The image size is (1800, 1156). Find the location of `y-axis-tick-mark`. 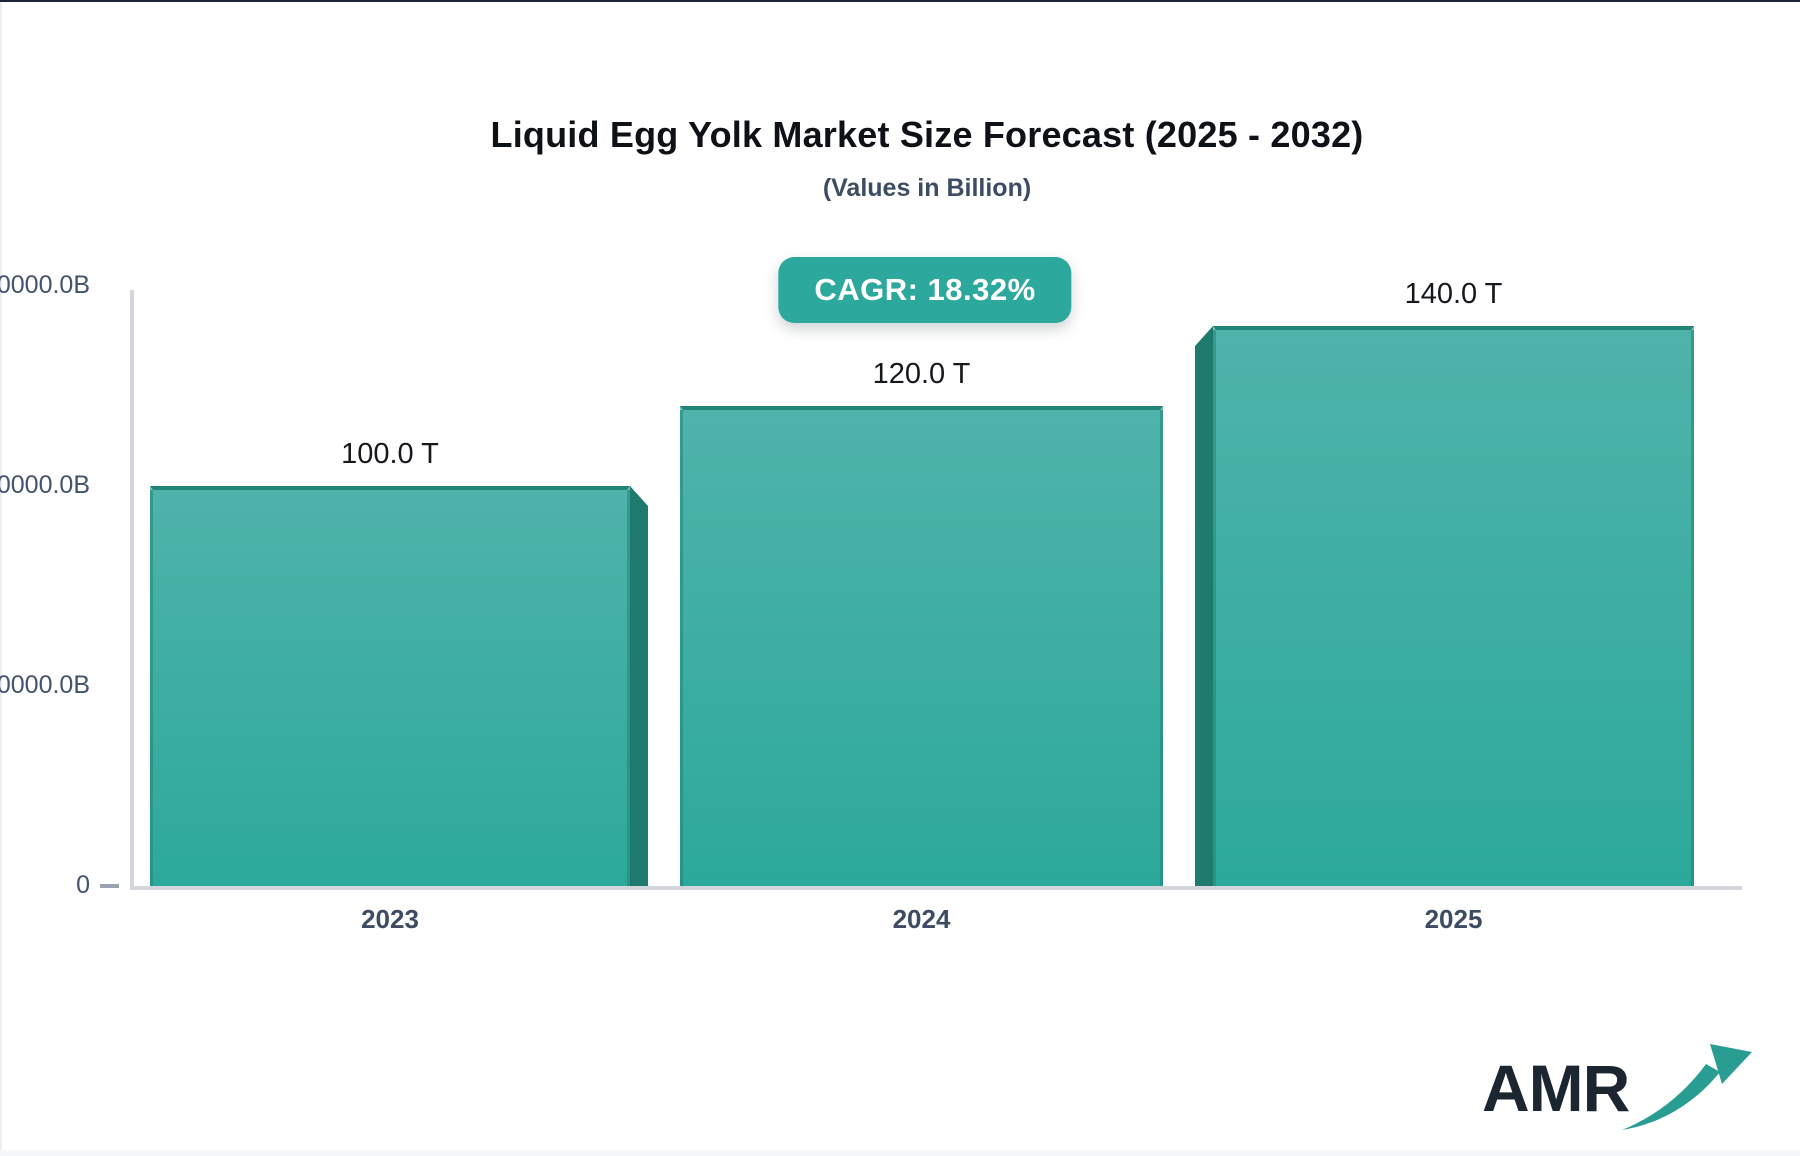

y-axis-tick-mark is located at coordinates (109, 886).